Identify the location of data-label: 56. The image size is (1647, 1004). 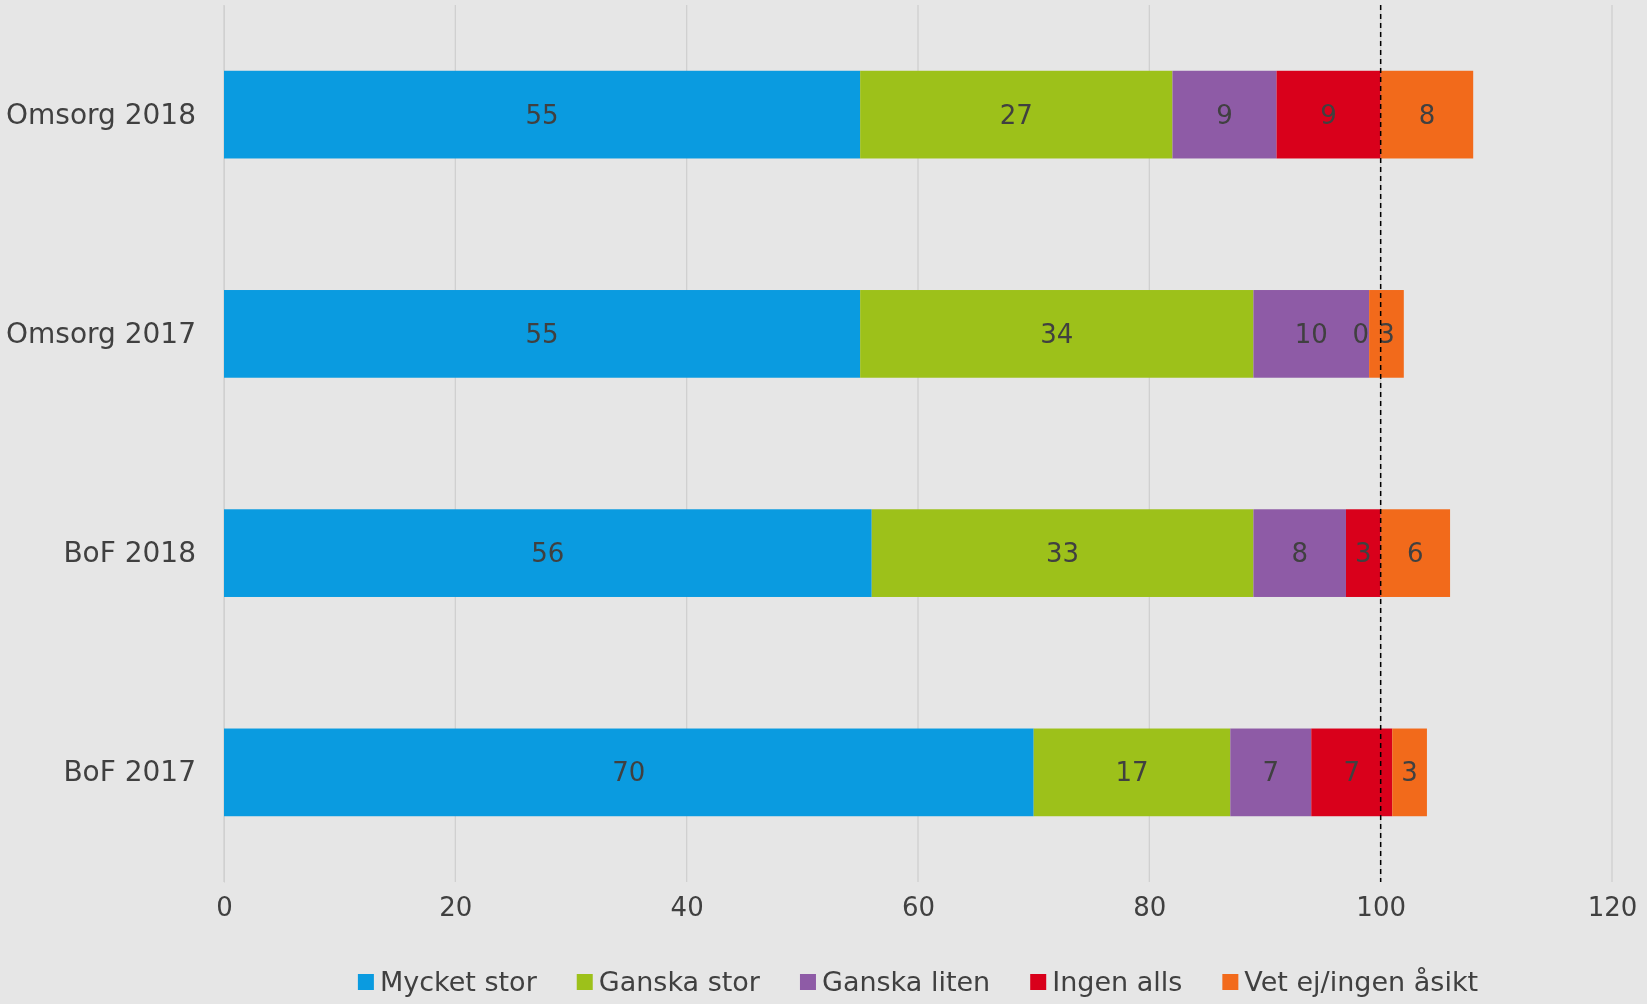
(548, 553).